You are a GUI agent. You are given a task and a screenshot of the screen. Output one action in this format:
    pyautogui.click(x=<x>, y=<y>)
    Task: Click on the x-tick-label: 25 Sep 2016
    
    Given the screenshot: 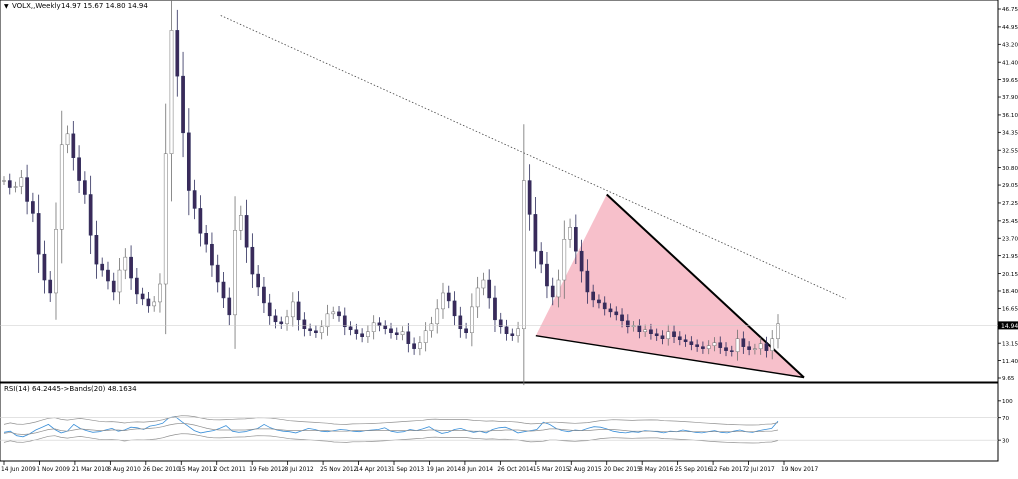 What is the action you would take?
    pyautogui.click(x=693, y=470)
    